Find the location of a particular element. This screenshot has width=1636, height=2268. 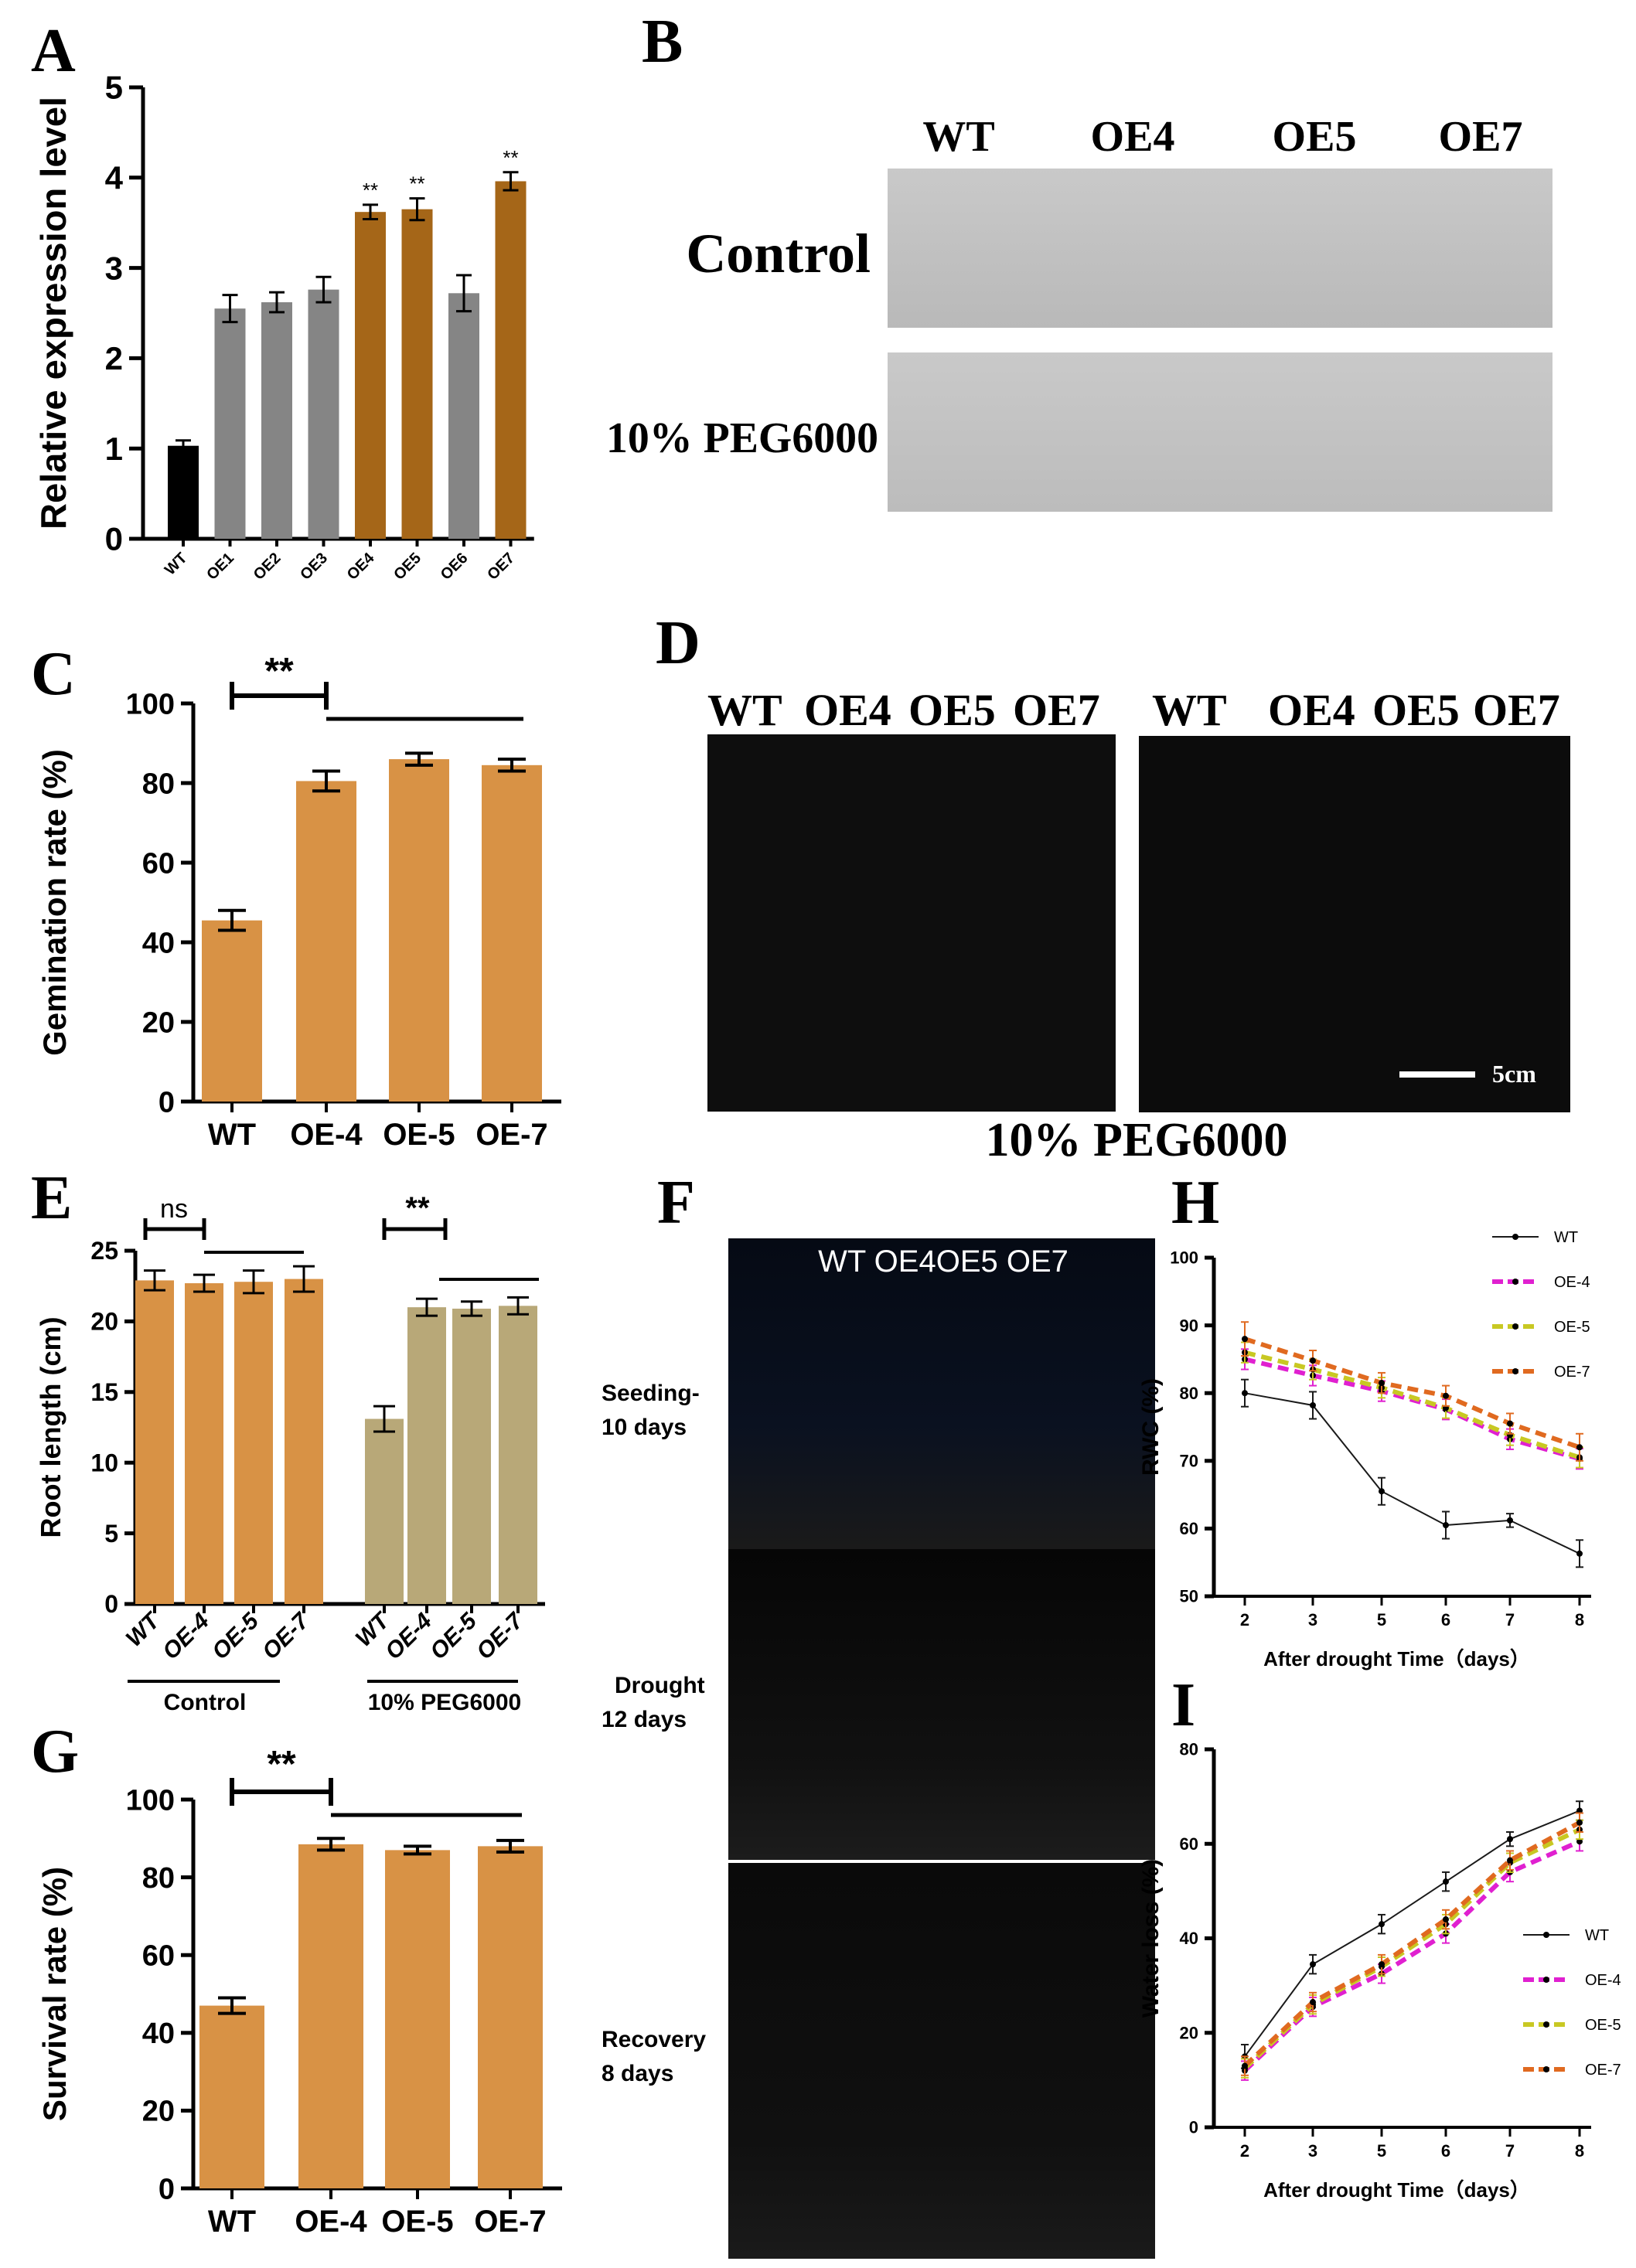

f-stage-recovery-l1: Recovery is located at coordinates (654, 2039).